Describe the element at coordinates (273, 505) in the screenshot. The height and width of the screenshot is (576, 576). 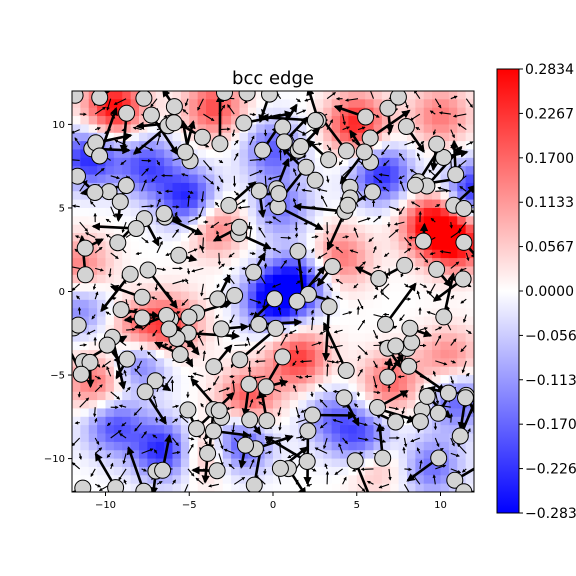
I see `x-tick-label: 0` at that location.